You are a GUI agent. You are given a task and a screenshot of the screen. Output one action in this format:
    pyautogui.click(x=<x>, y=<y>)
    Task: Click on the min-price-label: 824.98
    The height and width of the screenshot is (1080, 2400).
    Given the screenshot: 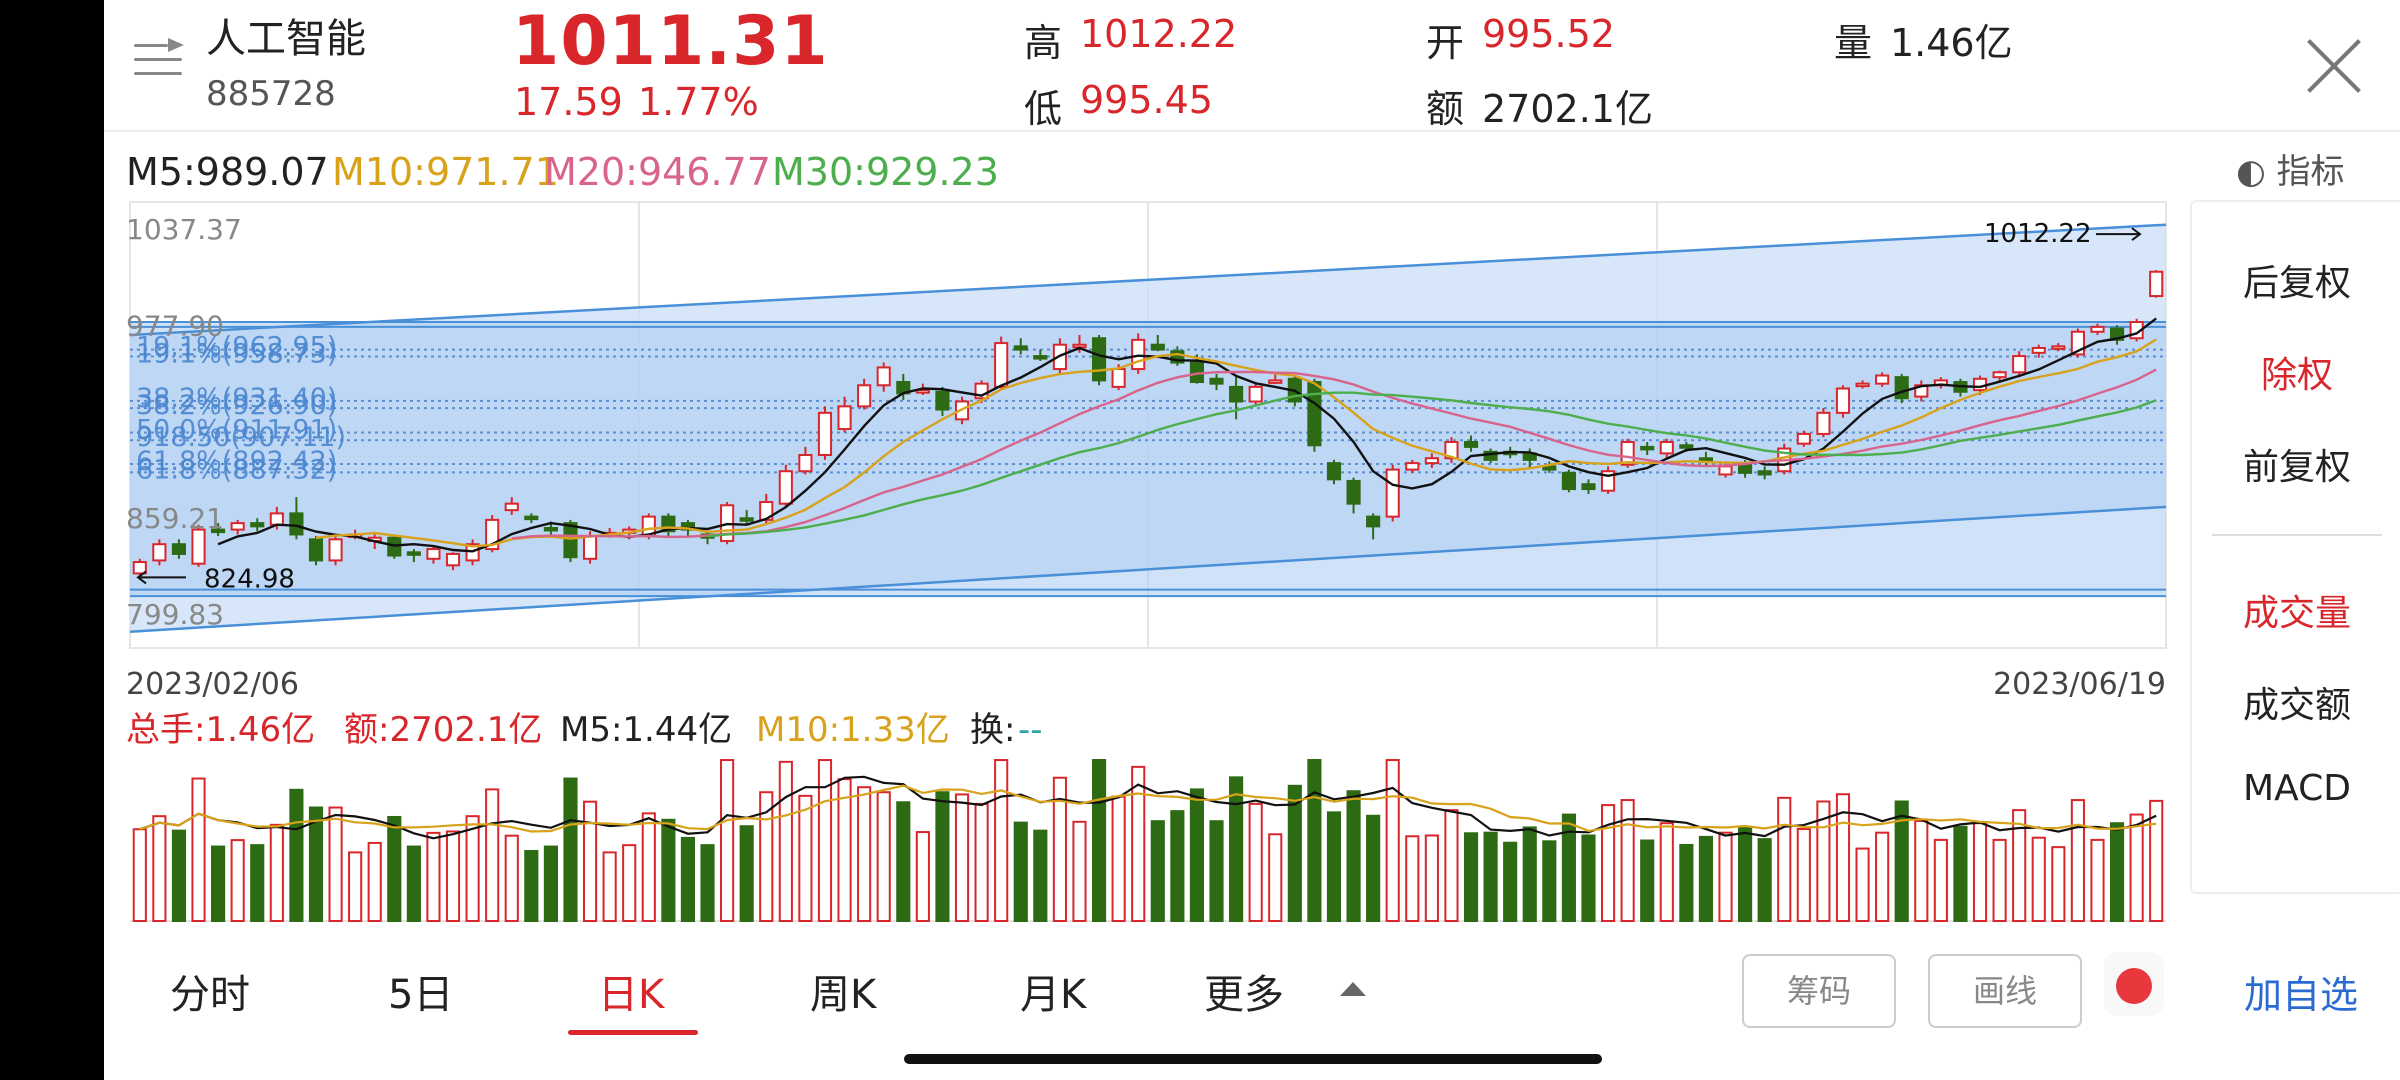 What is the action you would take?
    pyautogui.click(x=249, y=579)
    